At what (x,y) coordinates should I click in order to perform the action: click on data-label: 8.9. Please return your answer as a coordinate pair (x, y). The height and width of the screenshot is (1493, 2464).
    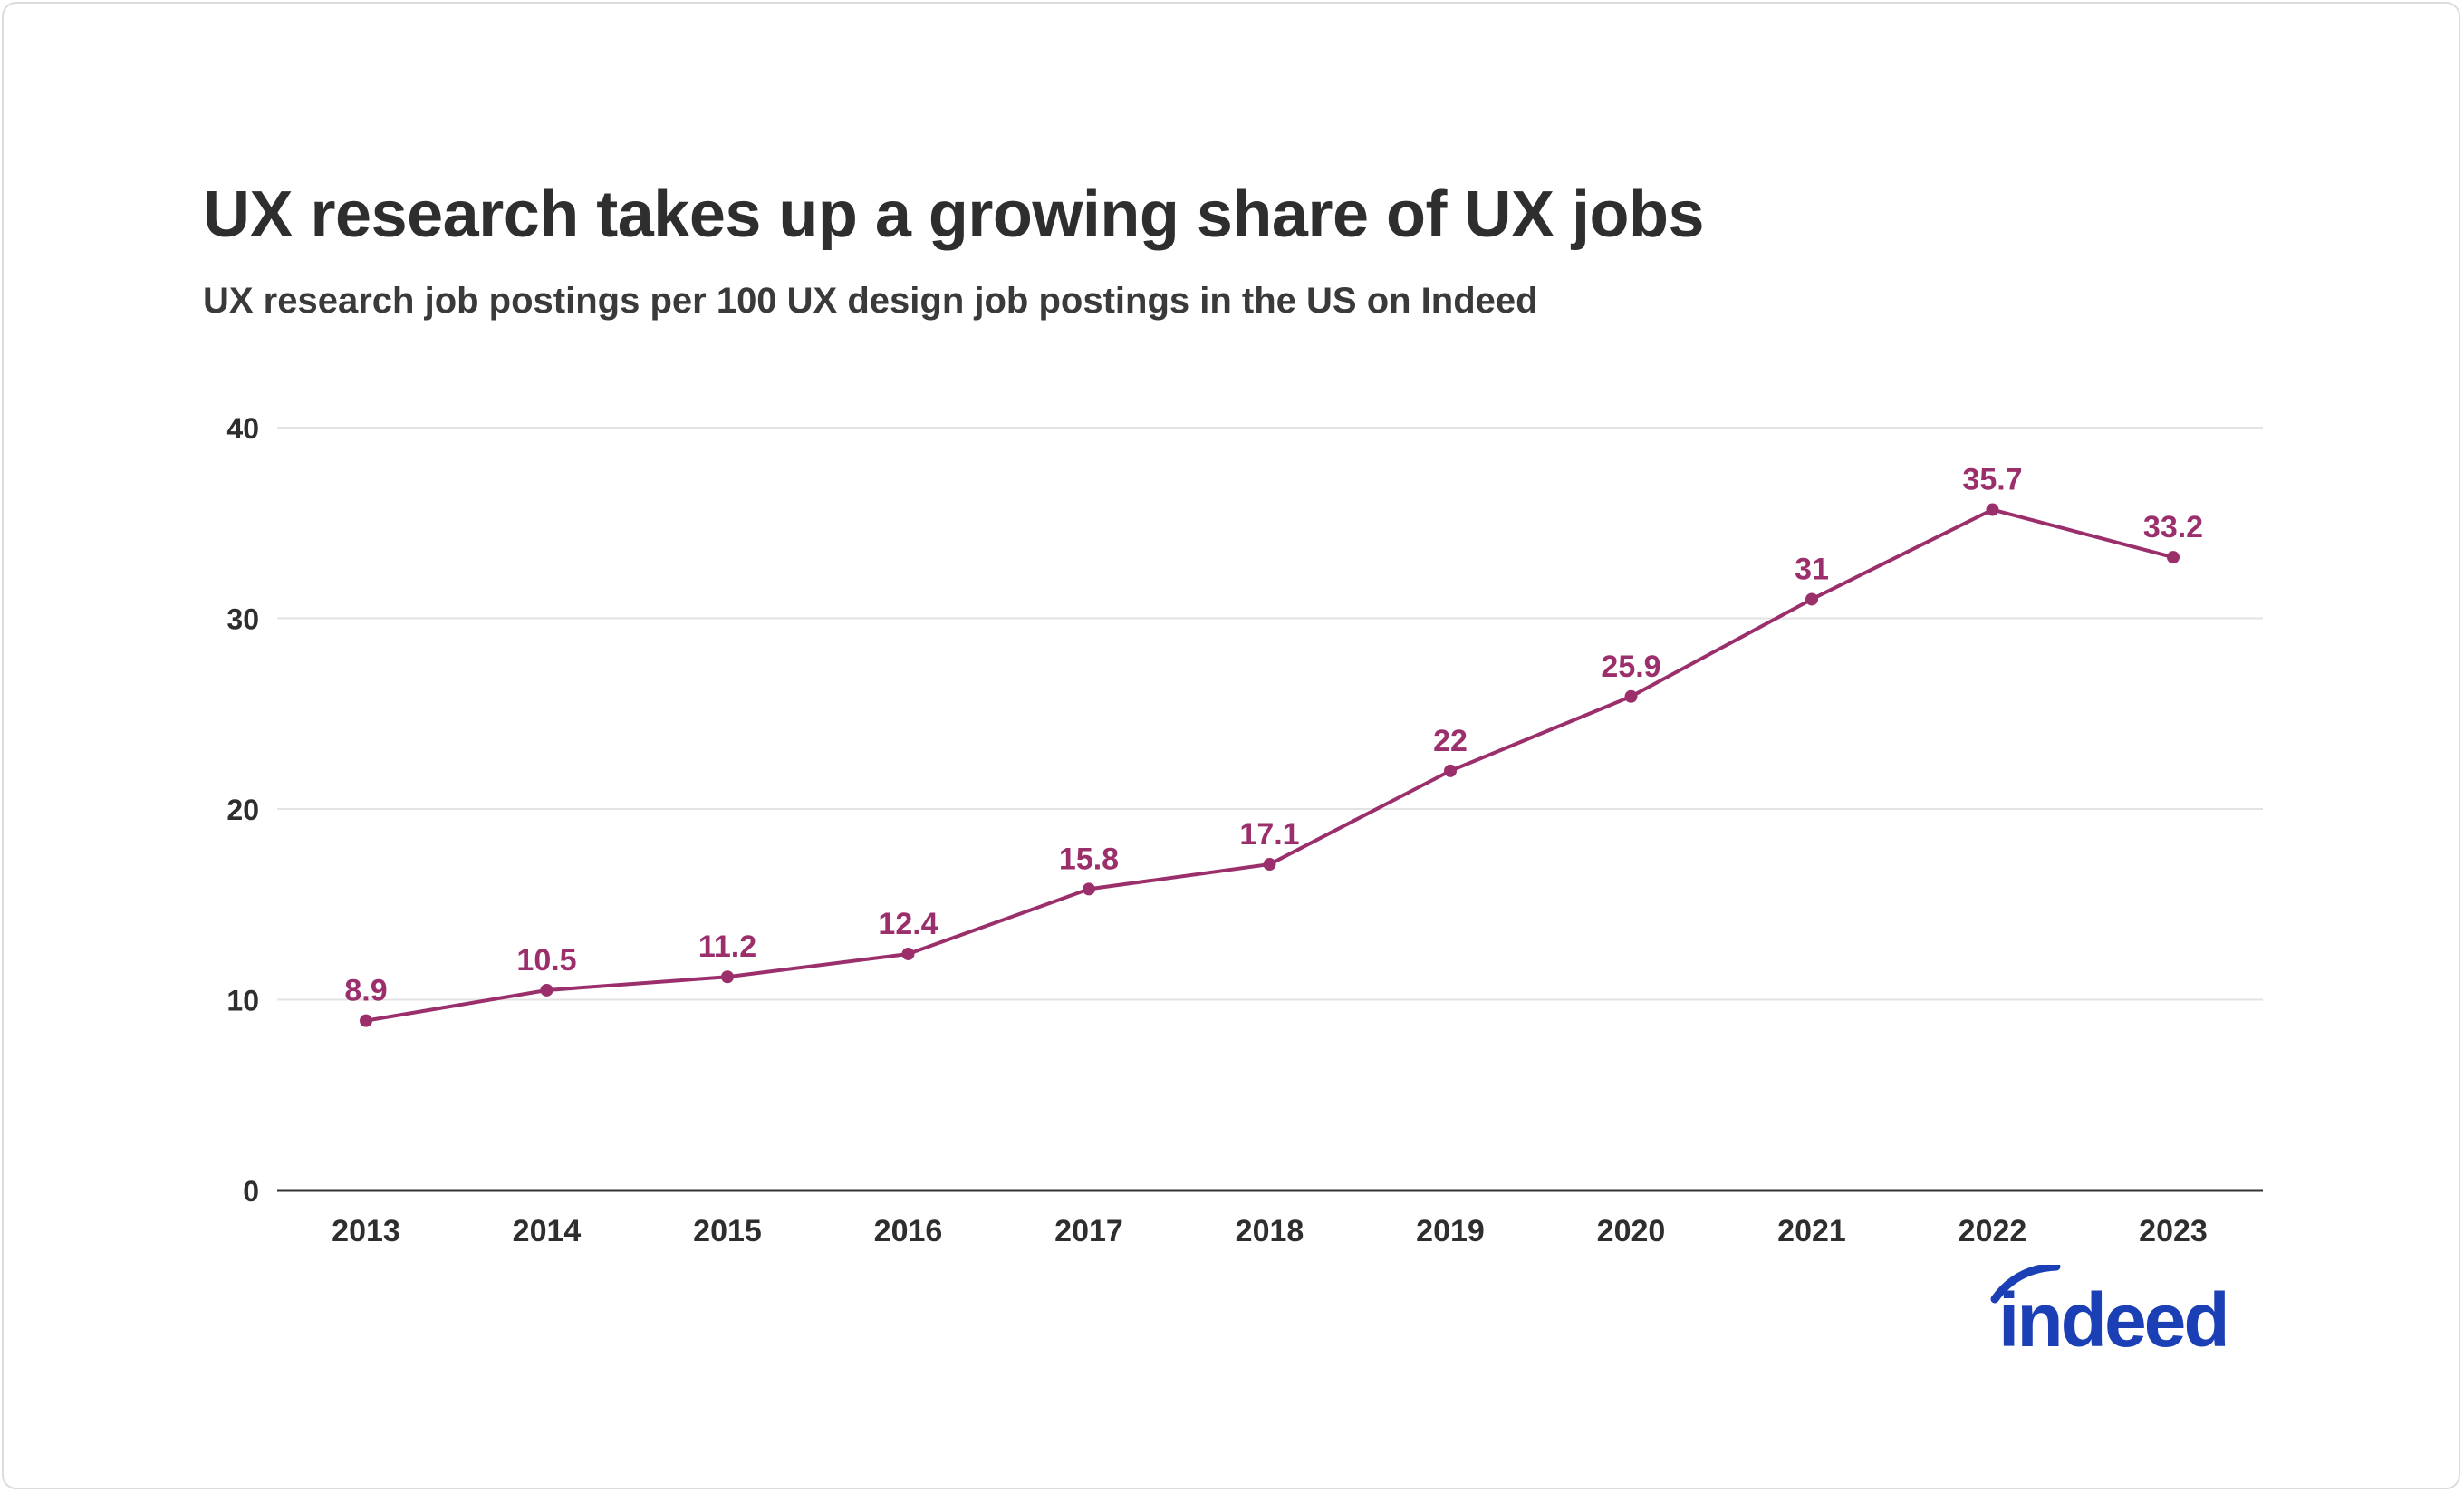
    Looking at the image, I should click on (366, 991).